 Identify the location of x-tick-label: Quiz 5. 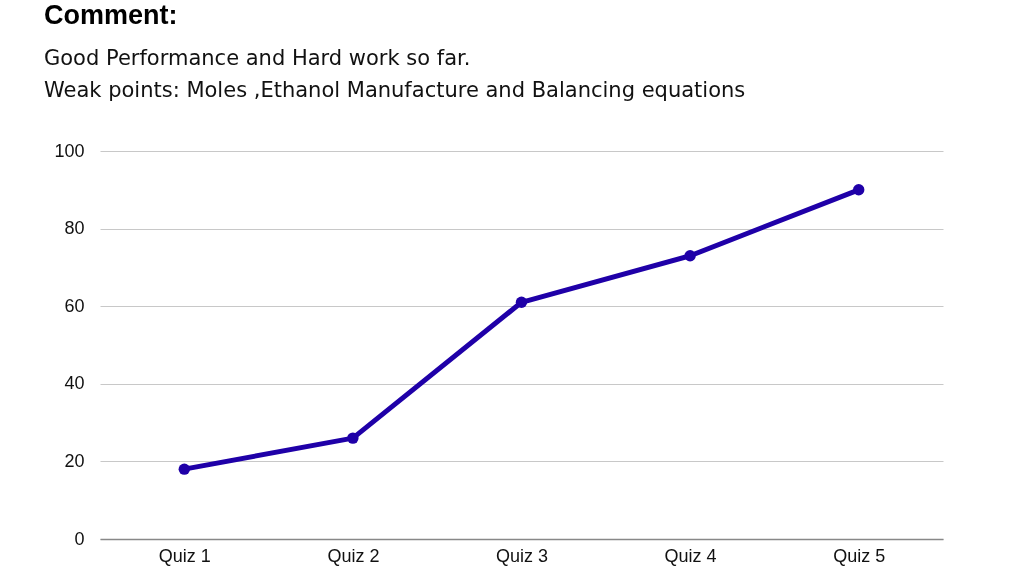
(859, 555).